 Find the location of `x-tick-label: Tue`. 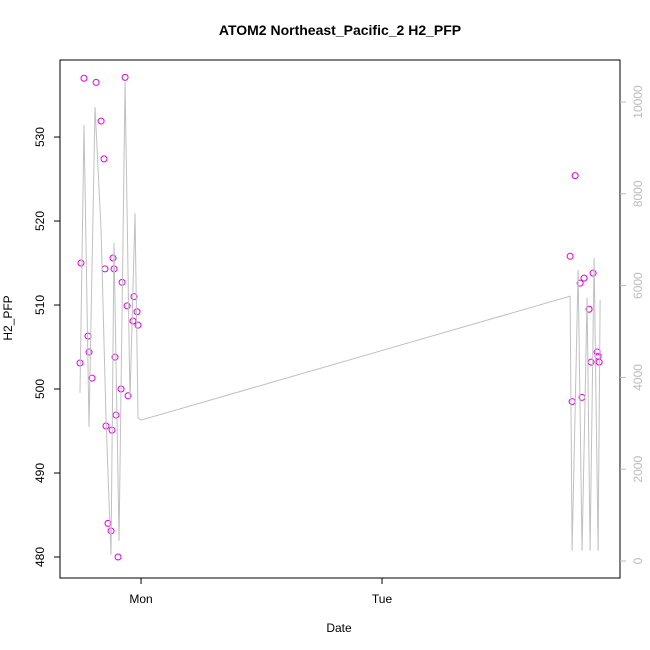

x-tick-label: Tue is located at coordinates (382, 599).